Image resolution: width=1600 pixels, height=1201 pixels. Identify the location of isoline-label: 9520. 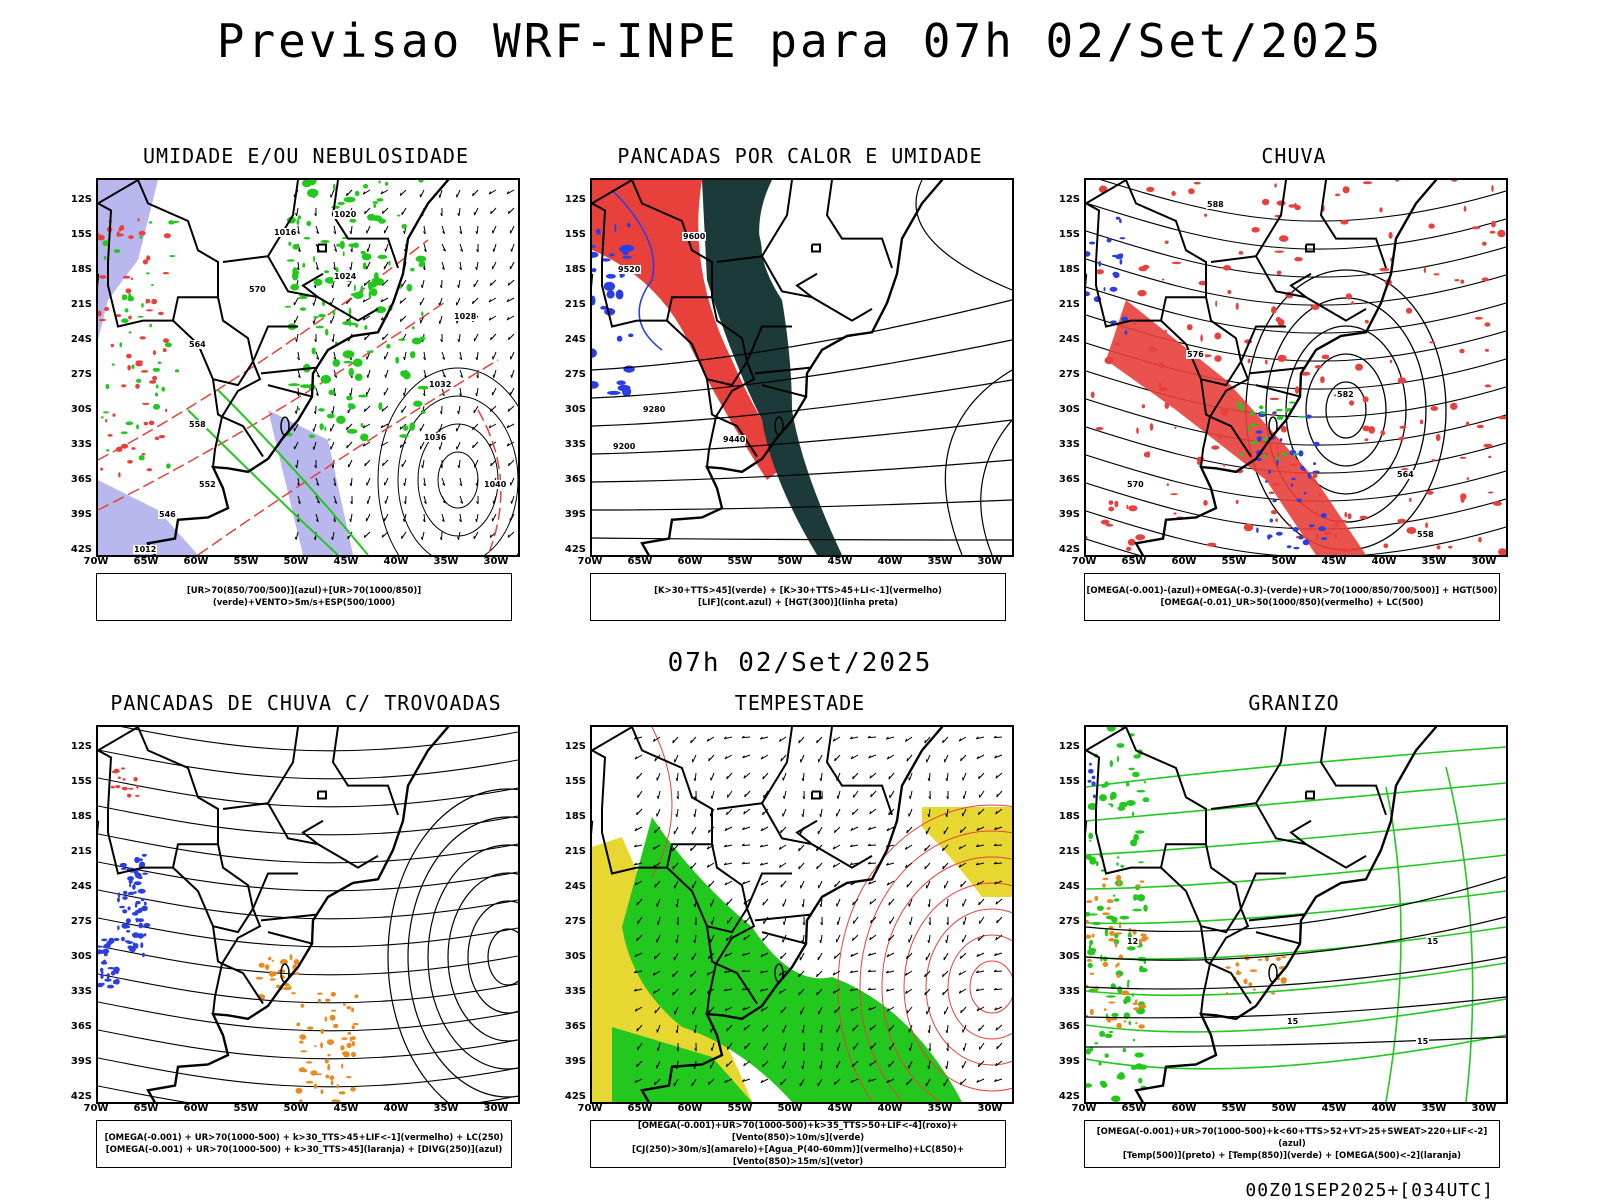
(629, 269).